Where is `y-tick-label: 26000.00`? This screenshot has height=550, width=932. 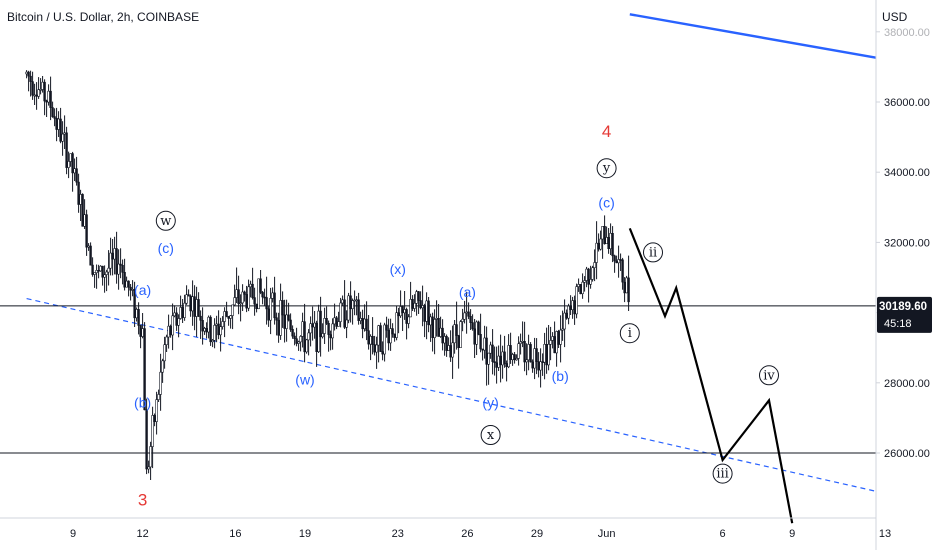
y-tick-label: 26000.00 is located at coordinates (907, 454).